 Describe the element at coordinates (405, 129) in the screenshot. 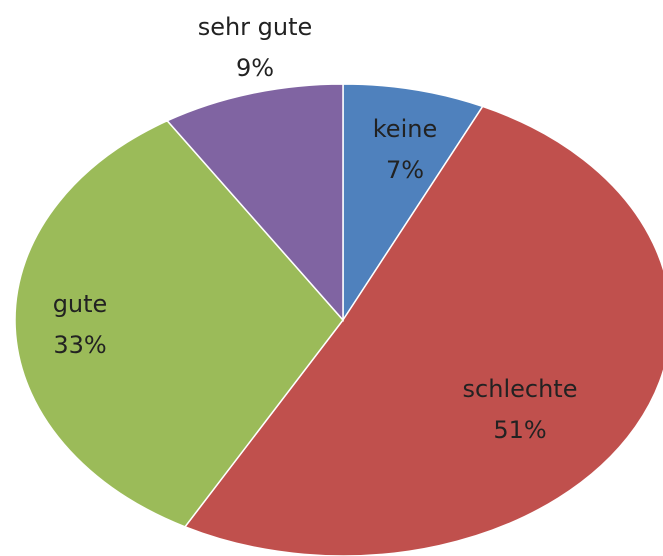

I see `slice-label: keine` at that location.